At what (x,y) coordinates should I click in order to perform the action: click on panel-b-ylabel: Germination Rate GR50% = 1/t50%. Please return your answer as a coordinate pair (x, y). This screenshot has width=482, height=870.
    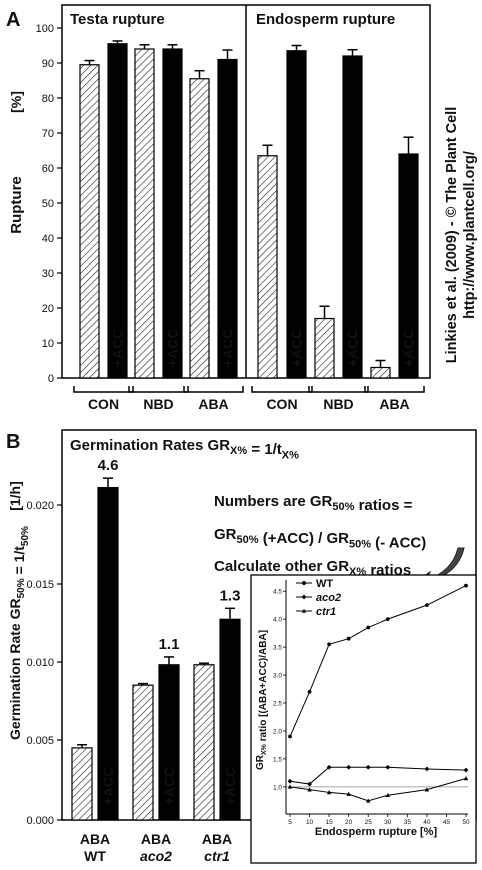
    Looking at the image, I should click on (19, 633).